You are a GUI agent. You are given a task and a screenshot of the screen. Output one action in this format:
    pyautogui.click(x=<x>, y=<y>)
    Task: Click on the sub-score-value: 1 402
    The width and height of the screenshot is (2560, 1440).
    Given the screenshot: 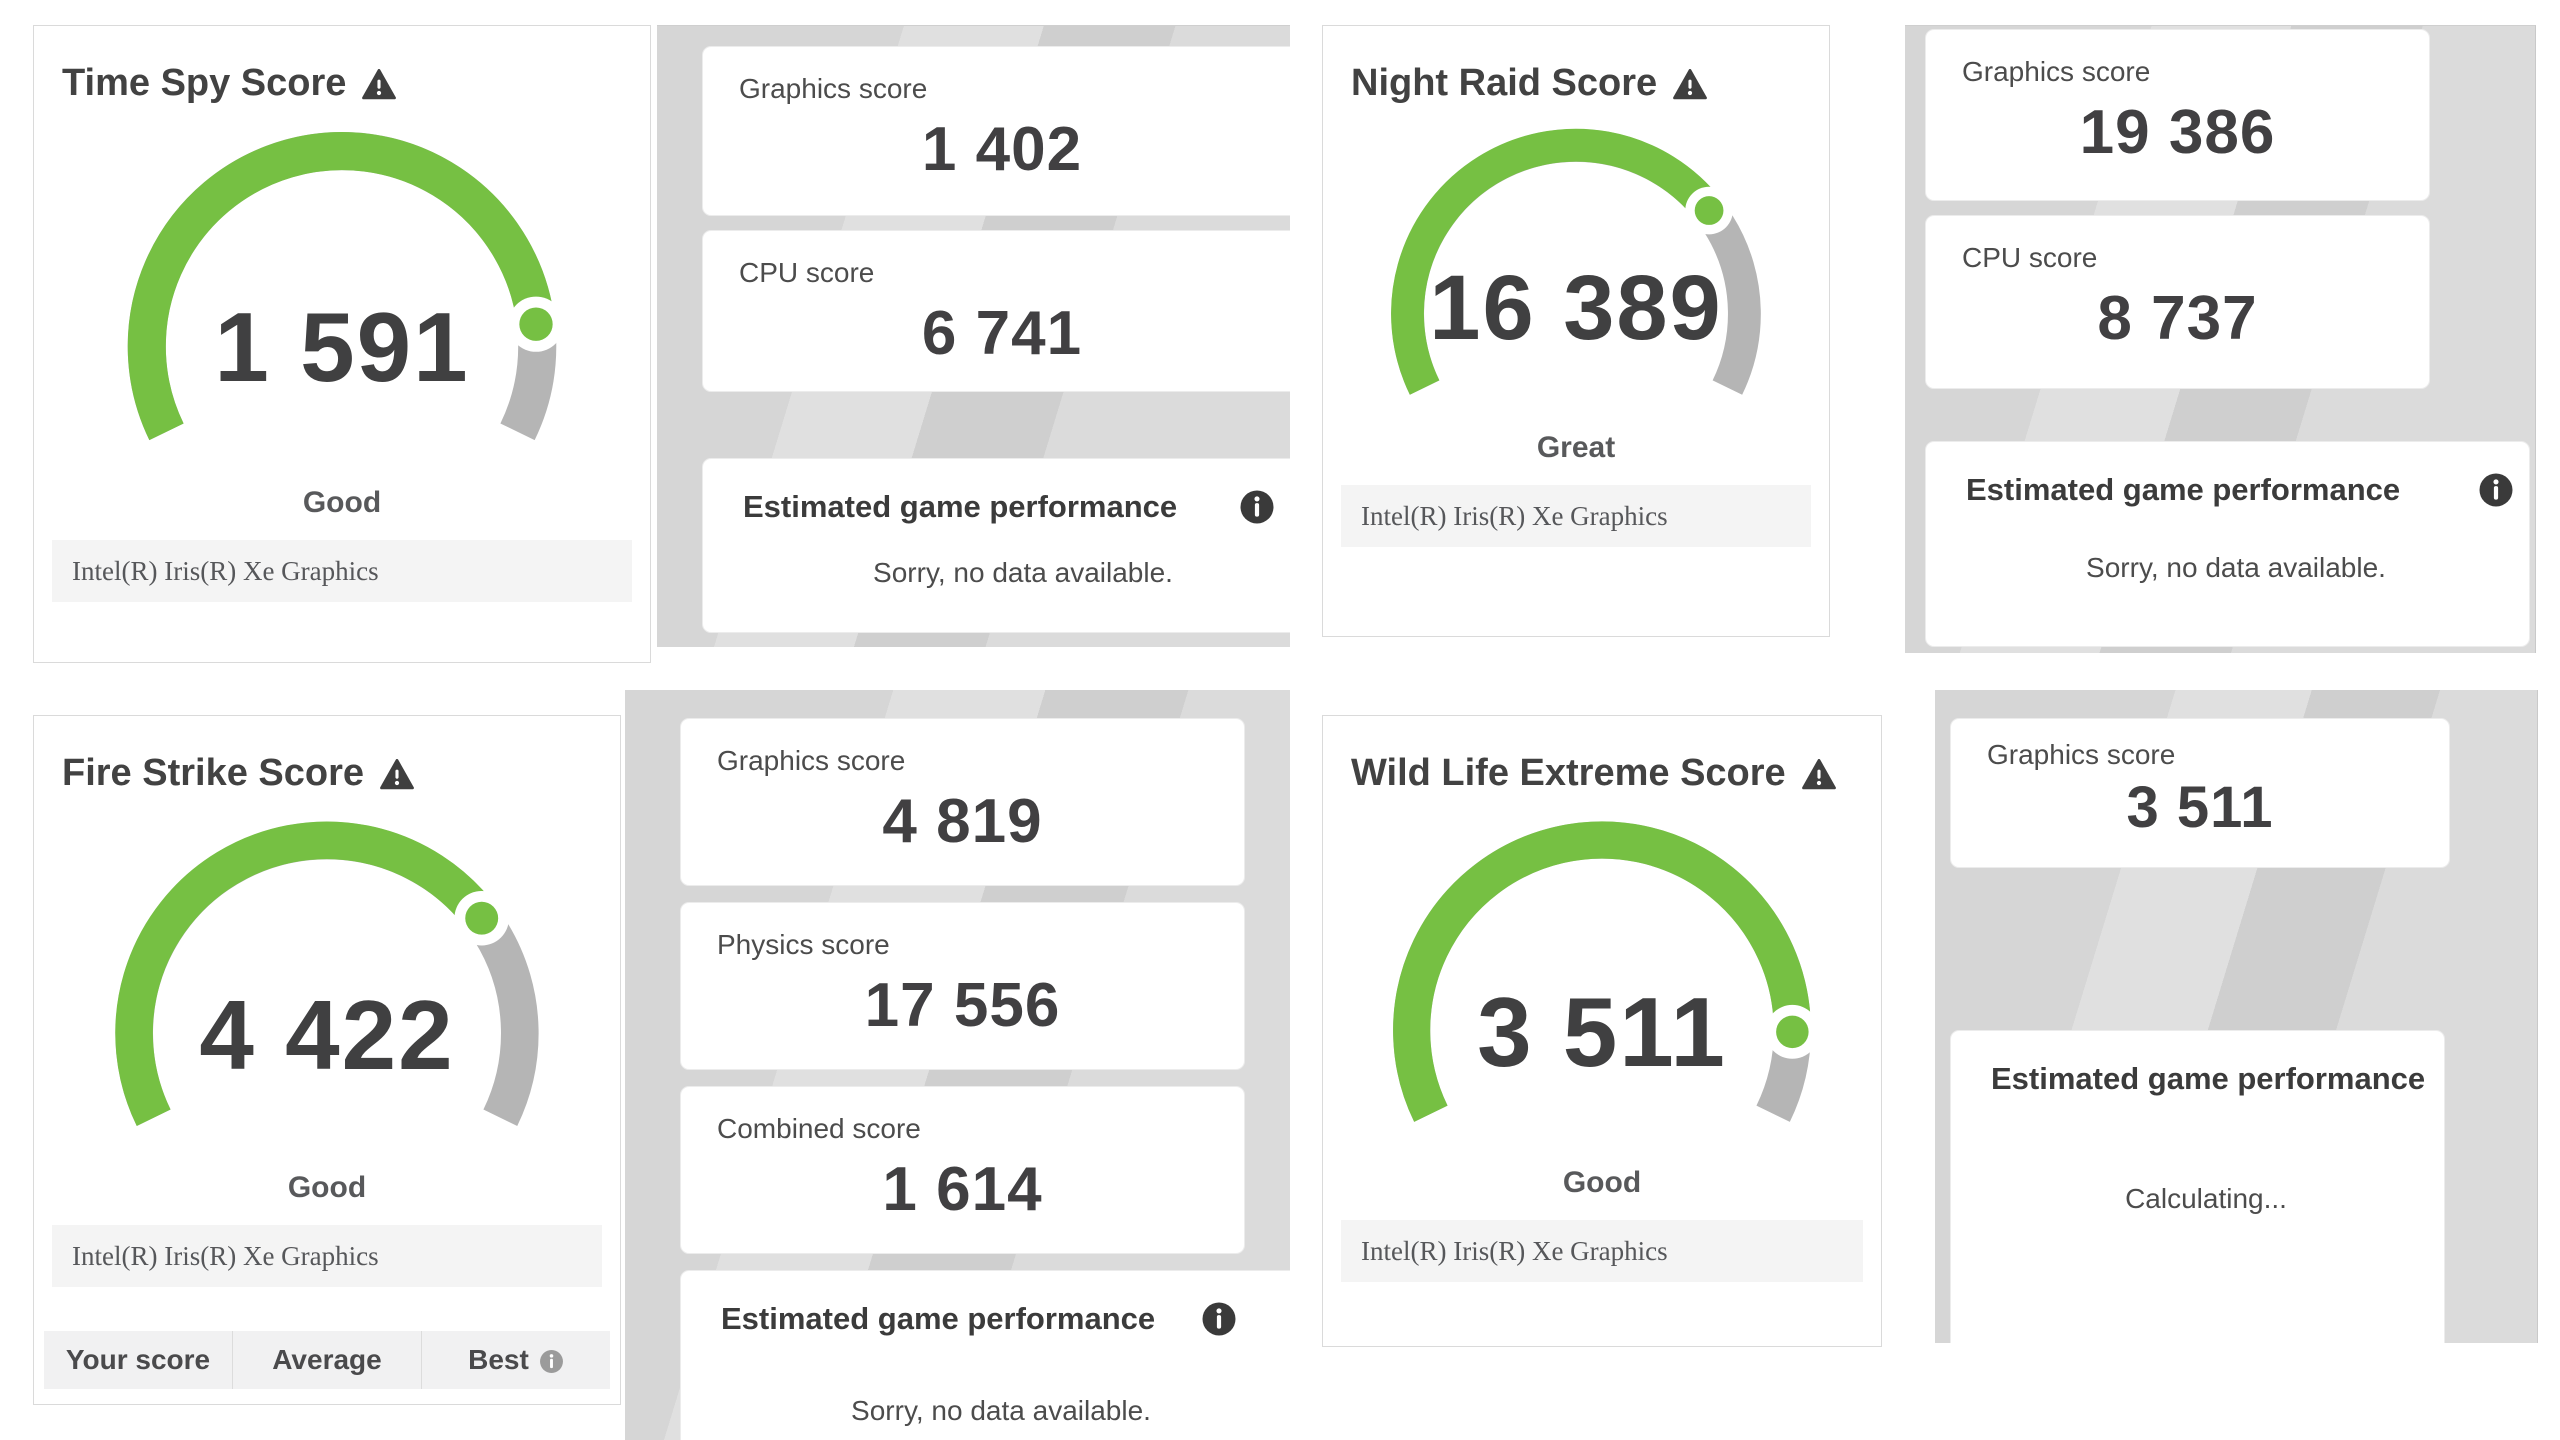 What is the action you would take?
    pyautogui.click(x=1002, y=149)
    